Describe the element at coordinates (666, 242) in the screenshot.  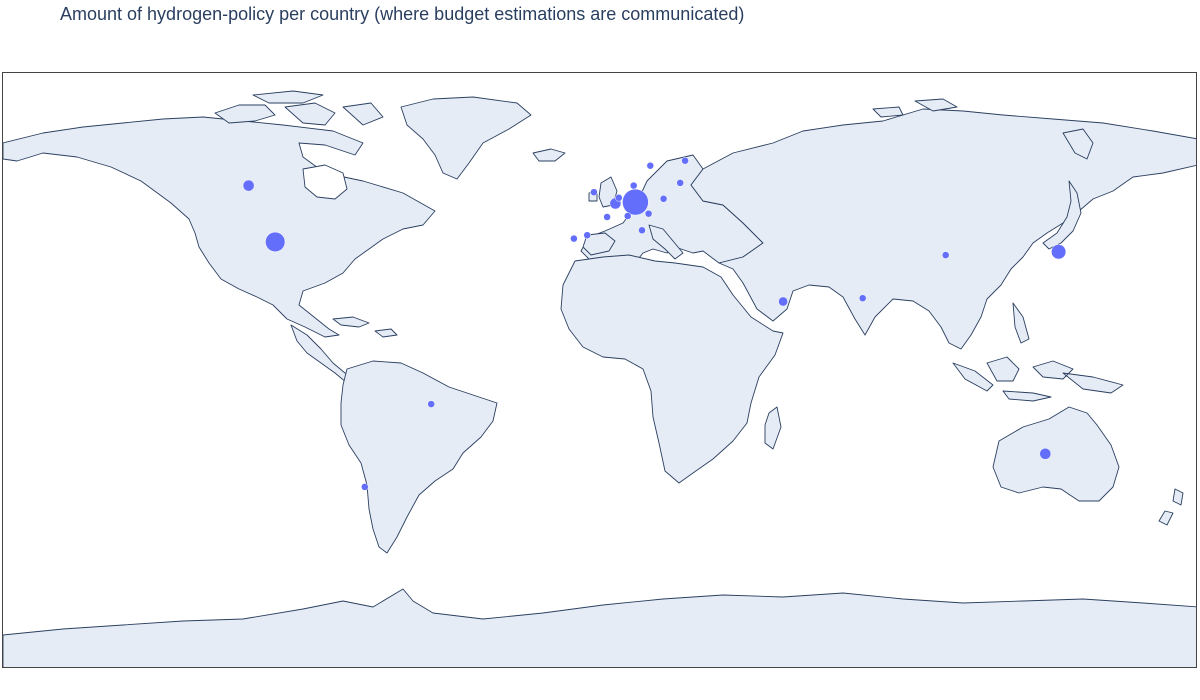
I see `land-italy` at that location.